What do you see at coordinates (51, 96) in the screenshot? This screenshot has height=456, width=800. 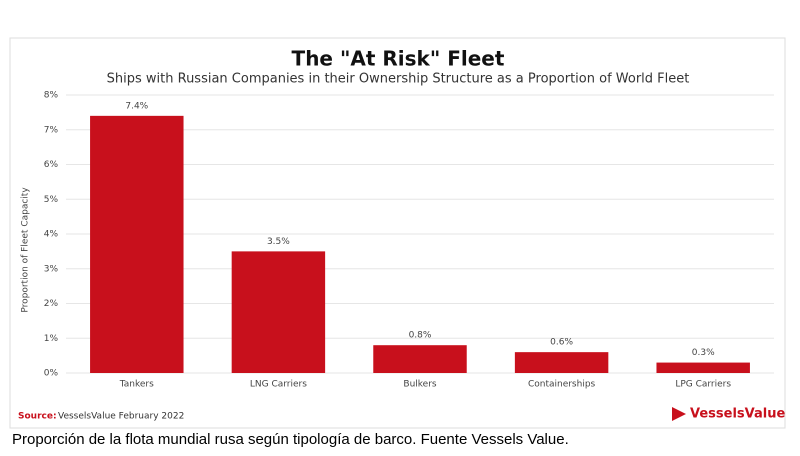 I see `y-tick-label: 8%` at bounding box center [51, 96].